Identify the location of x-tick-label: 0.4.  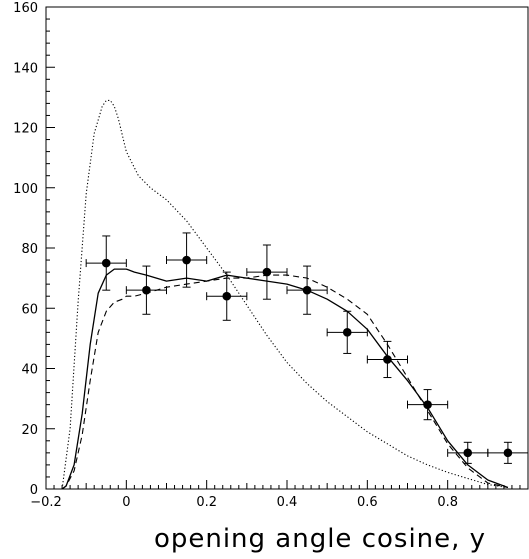
(287, 502).